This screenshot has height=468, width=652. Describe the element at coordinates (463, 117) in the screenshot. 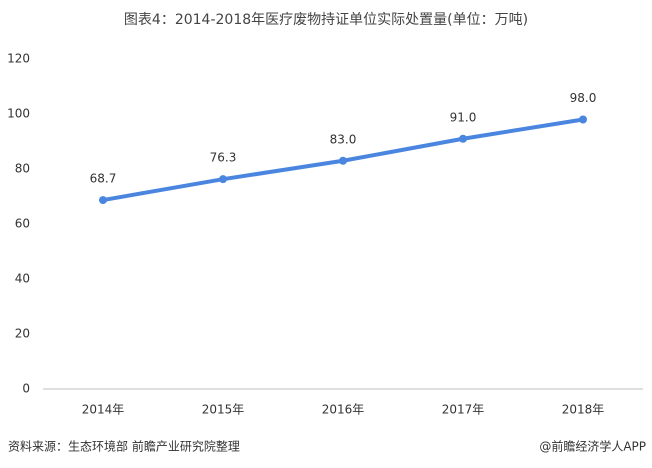

I see `data-label: 91.0` at that location.